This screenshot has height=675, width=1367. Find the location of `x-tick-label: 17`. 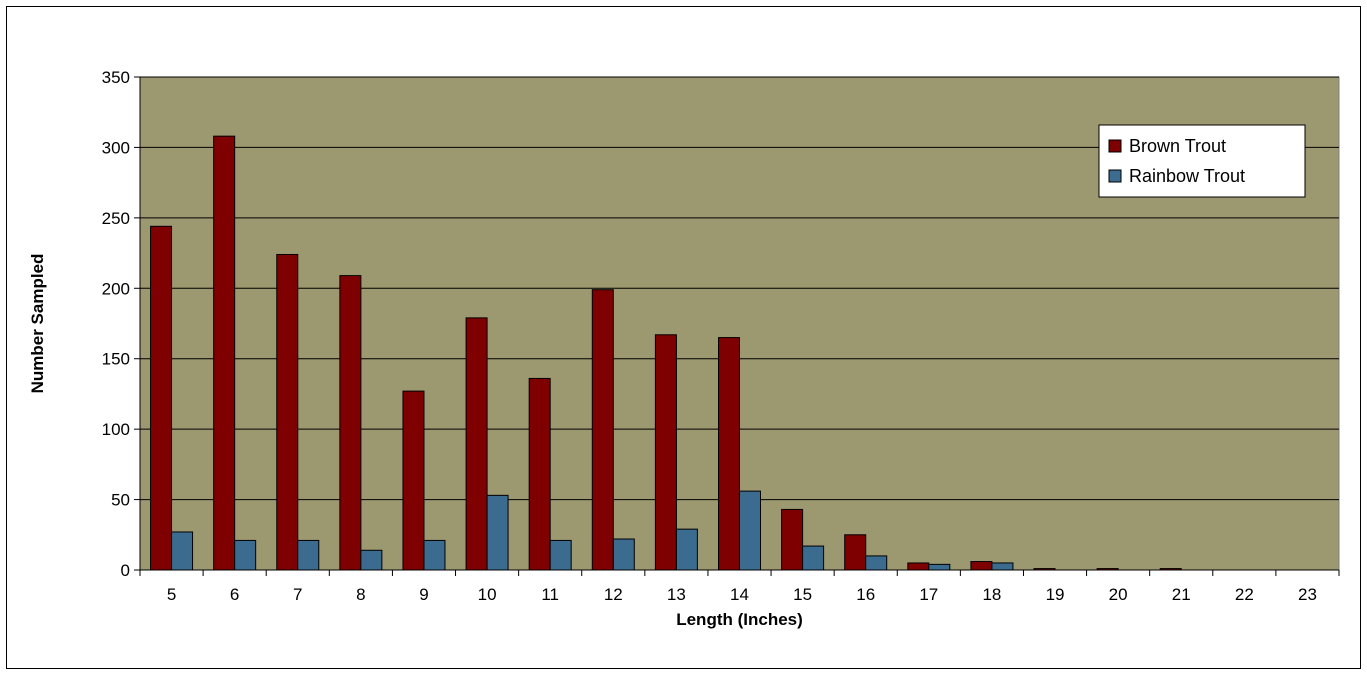

x-tick-label: 17 is located at coordinates (928, 594).